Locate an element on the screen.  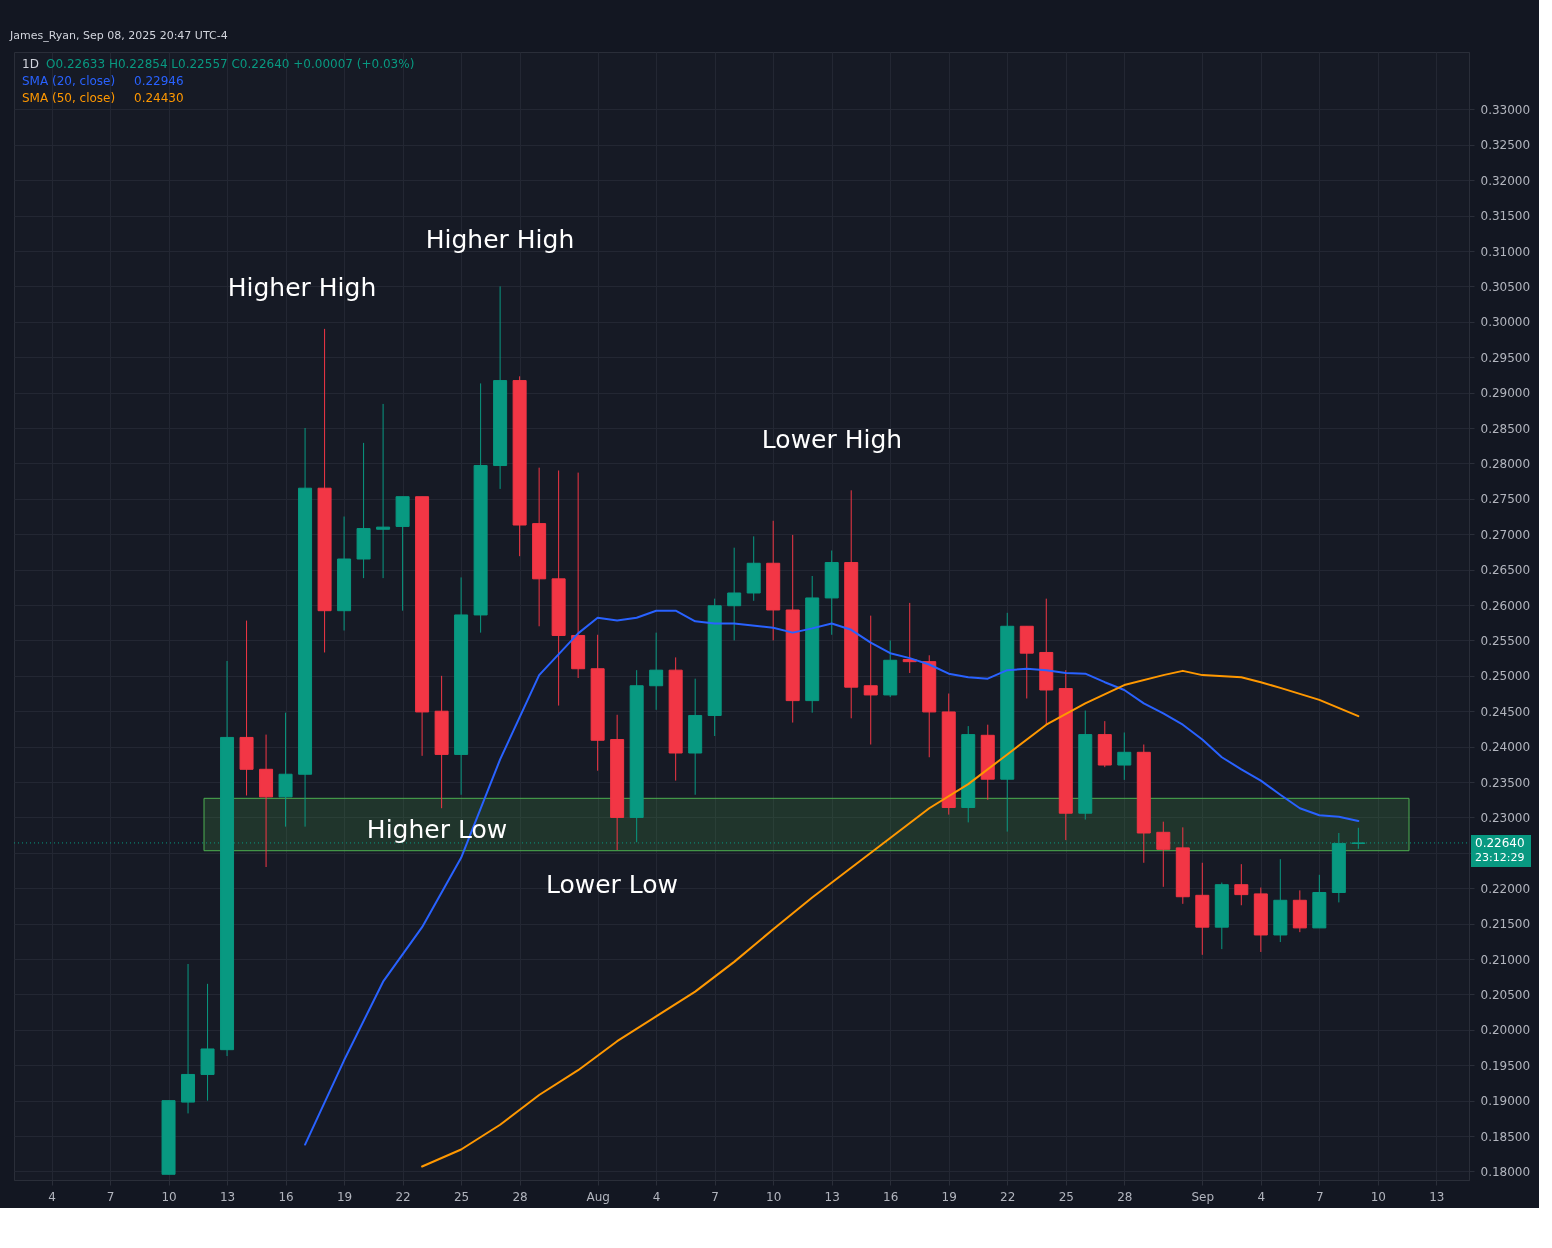
x-tick-label: Sep is located at coordinates (1203, 1196).